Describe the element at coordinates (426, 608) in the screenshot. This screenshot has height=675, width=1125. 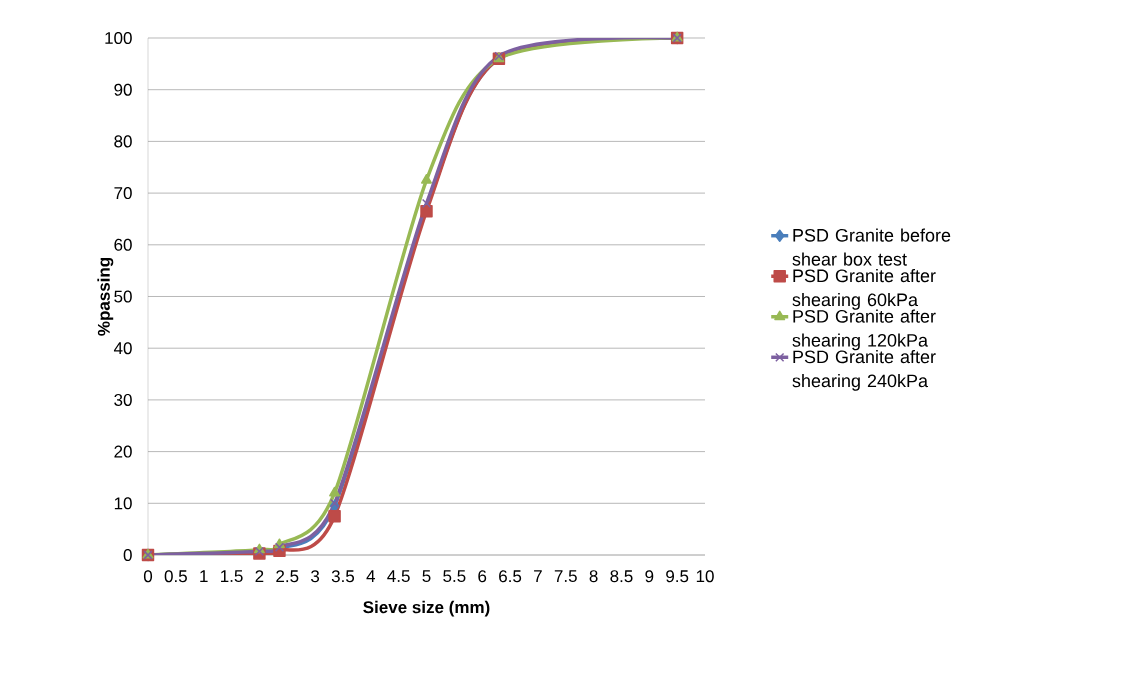
I see `x-axis-title: Sieve size (mm)` at that location.